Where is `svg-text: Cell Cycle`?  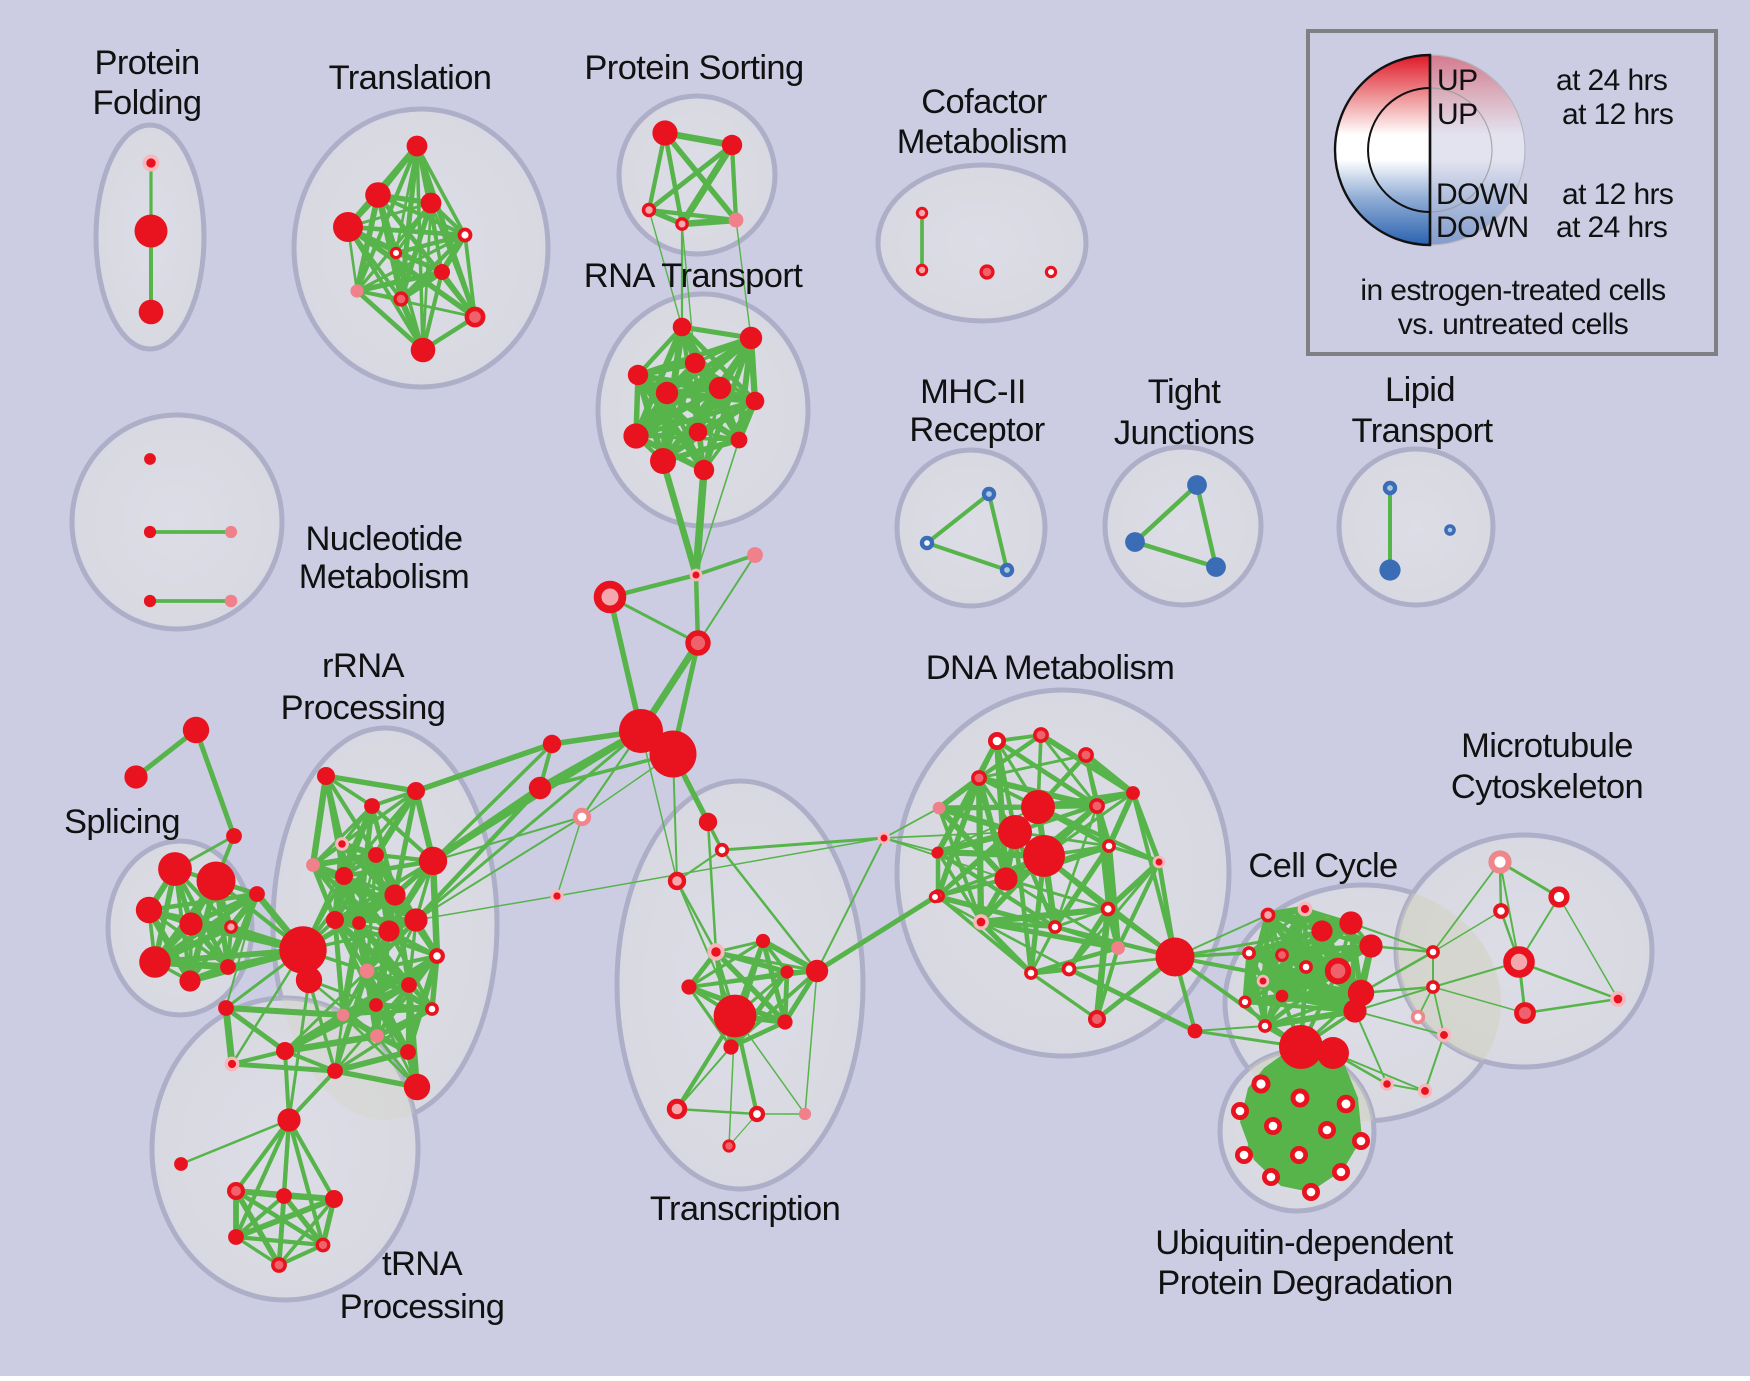 svg-text: Cell Cycle is located at coordinates (1322, 866).